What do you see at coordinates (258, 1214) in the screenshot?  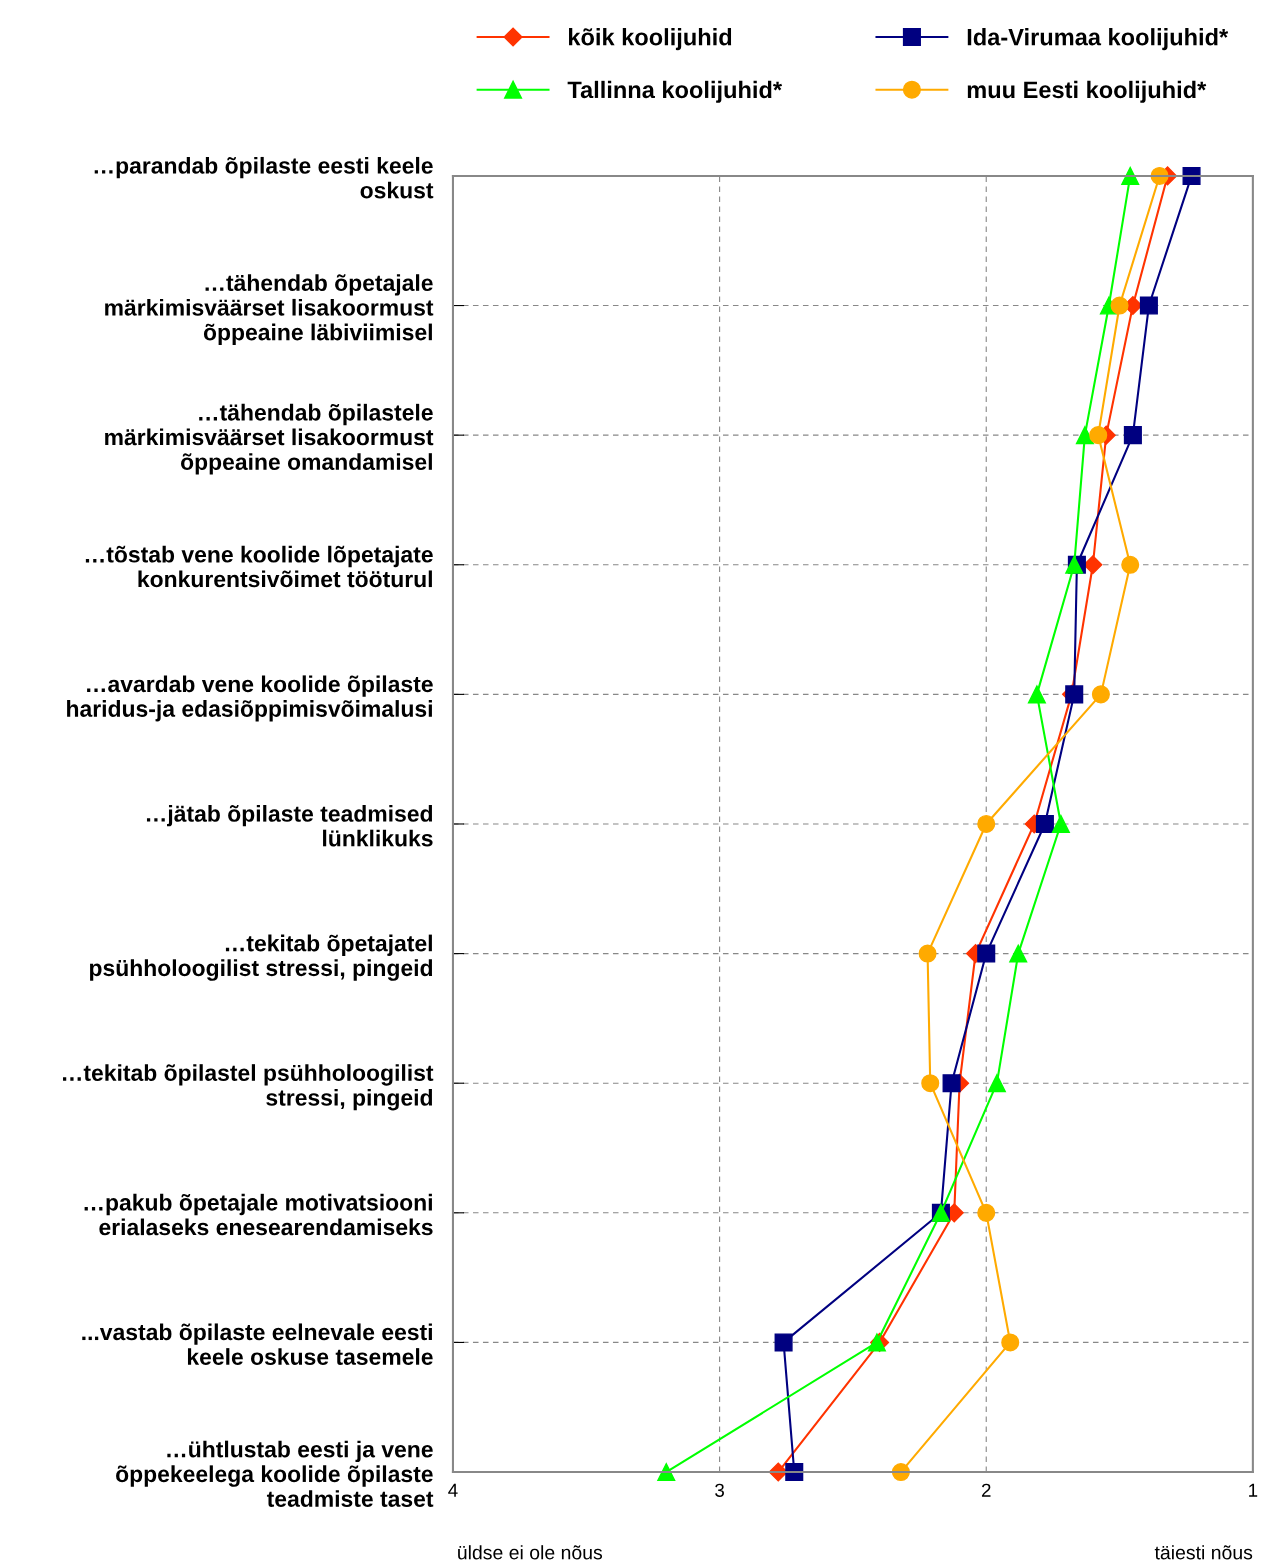 I see `y-tick-label: …pakub õpetajale motivatsiooni erialaseks enesearendamiseks` at bounding box center [258, 1214].